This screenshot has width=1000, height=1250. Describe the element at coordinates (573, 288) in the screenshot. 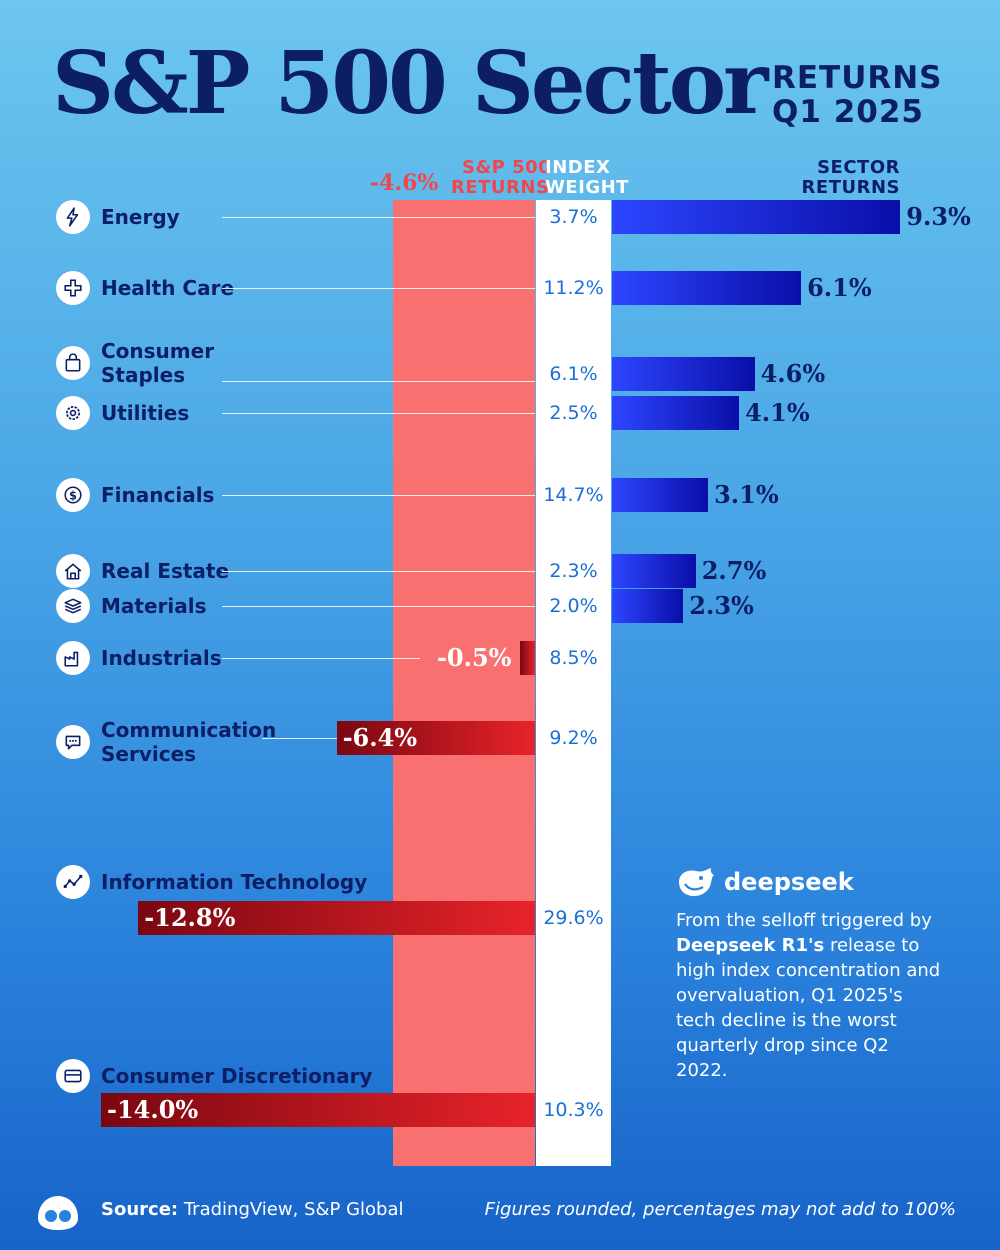

I see `index-weight-value: 11.2%` at that location.